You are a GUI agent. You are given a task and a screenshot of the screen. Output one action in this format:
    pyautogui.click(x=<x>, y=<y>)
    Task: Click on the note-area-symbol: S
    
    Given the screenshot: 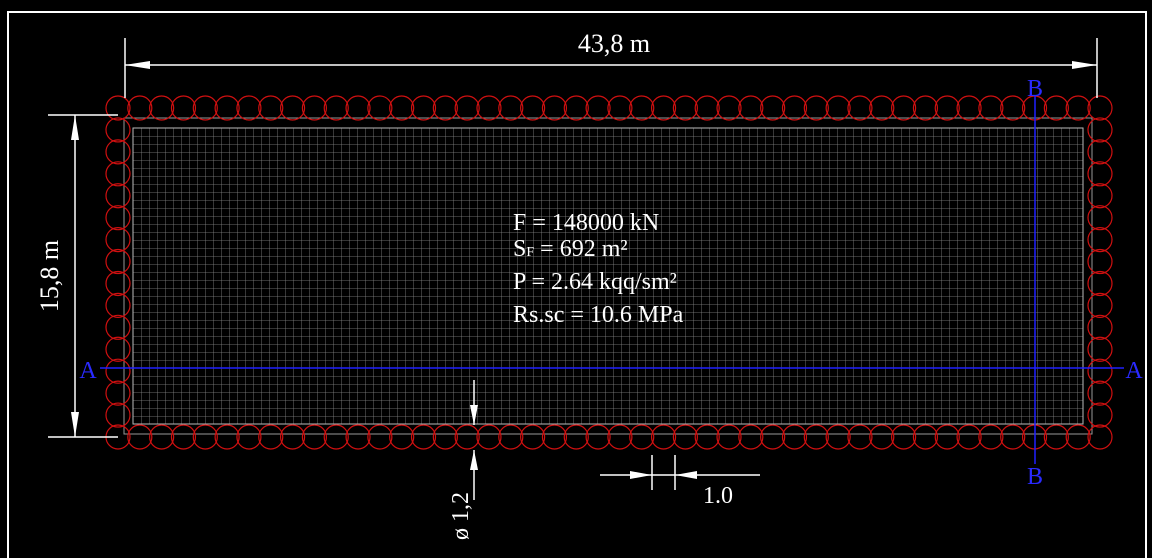 What is the action you would take?
    pyautogui.click(x=519, y=249)
    